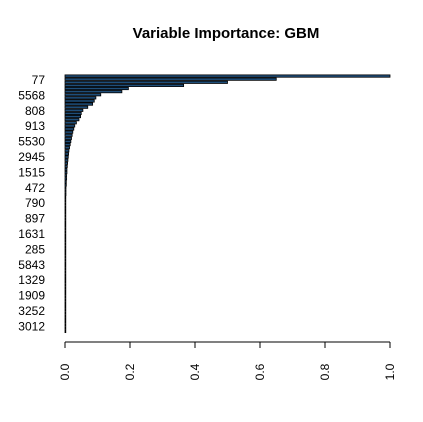 The image size is (423, 422). Describe the element at coordinates (35, 219) in the screenshot. I see `y-tick-label: 897` at that location.